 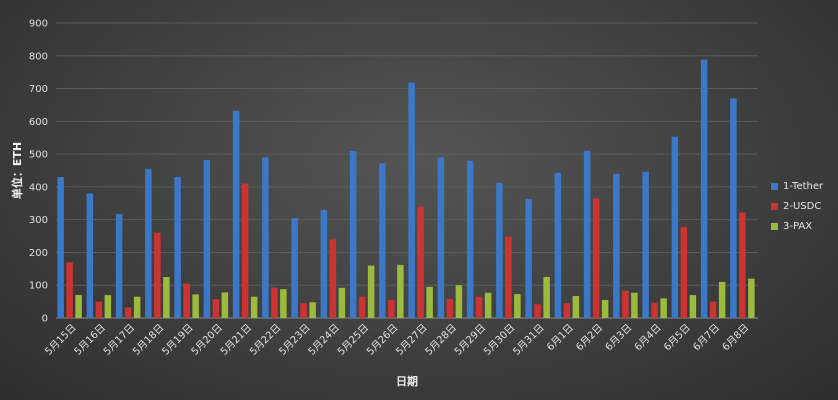 What do you see at coordinates (207, 340) in the screenshot?
I see `x-tick-label: 5月20日` at bounding box center [207, 340].